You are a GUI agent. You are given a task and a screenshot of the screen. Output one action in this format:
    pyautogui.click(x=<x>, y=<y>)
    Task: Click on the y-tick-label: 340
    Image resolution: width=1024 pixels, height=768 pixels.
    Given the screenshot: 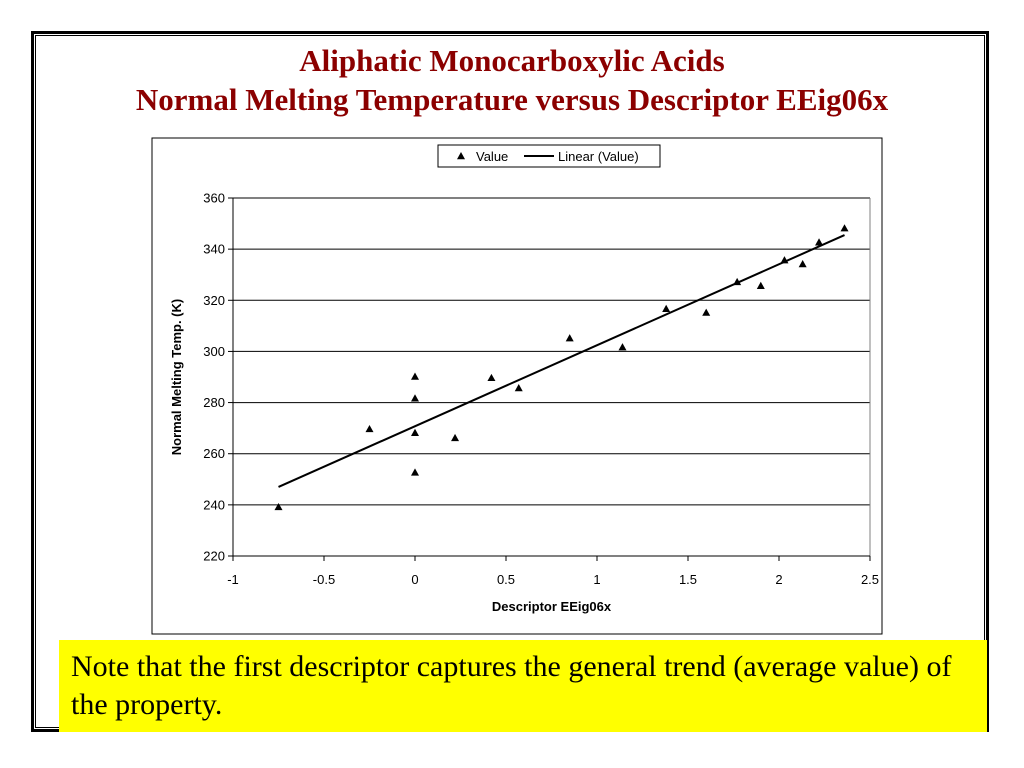 What is the action you would take?
    pyautogui.click(x=214, y=249)
    